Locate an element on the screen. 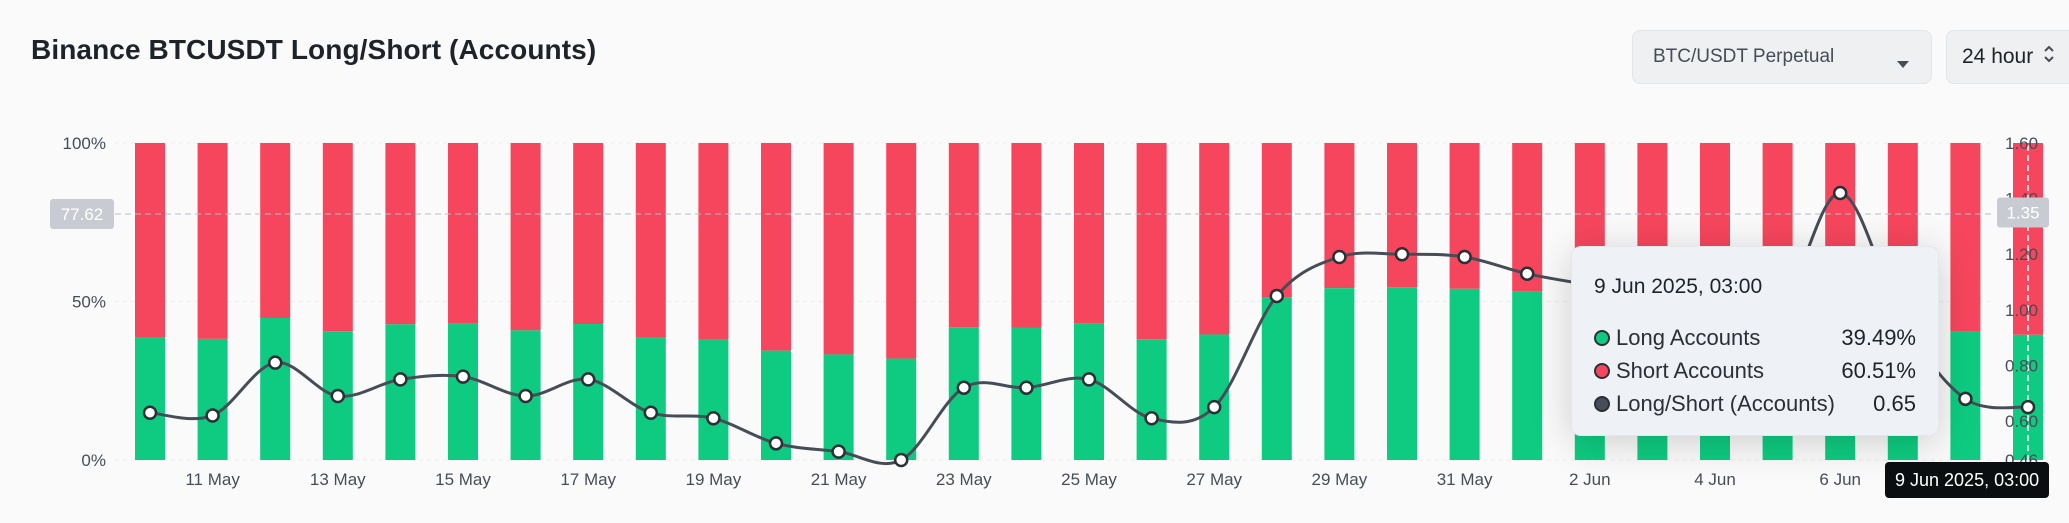 This screenshot has width=2069, height=523. tooltip-row-short: Short Accounts 60.51% is located at coordinates (1755, 370).